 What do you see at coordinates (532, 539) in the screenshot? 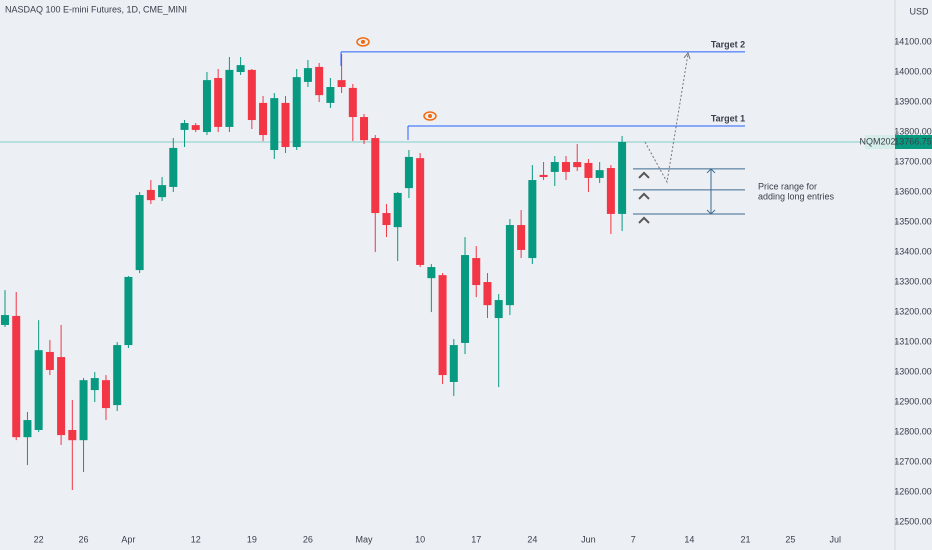
I see `x-tick-label: 24` at bounding box center [532, 539].